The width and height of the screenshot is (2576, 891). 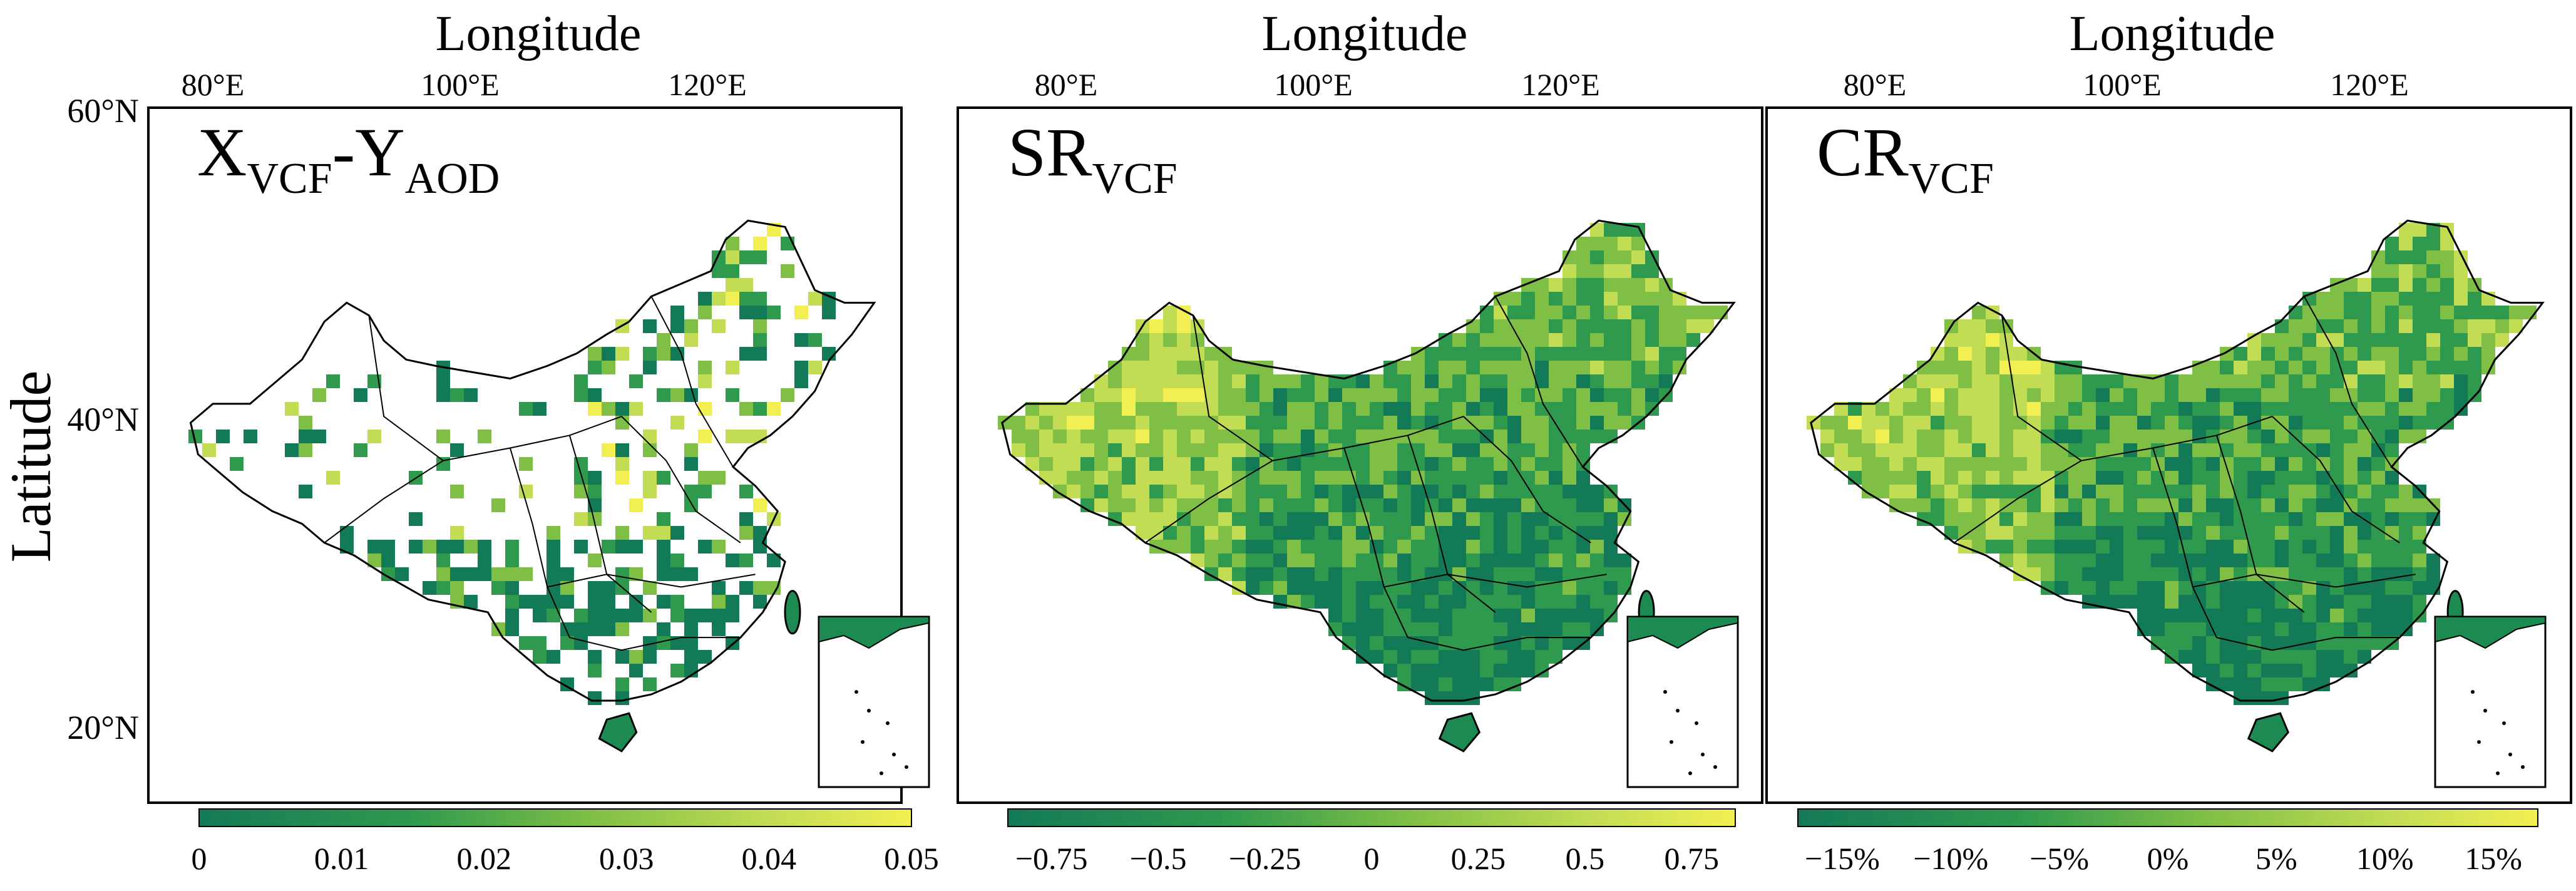 I want to click on colorbar-tick-label: 0.03, so click(x=626, y=858).